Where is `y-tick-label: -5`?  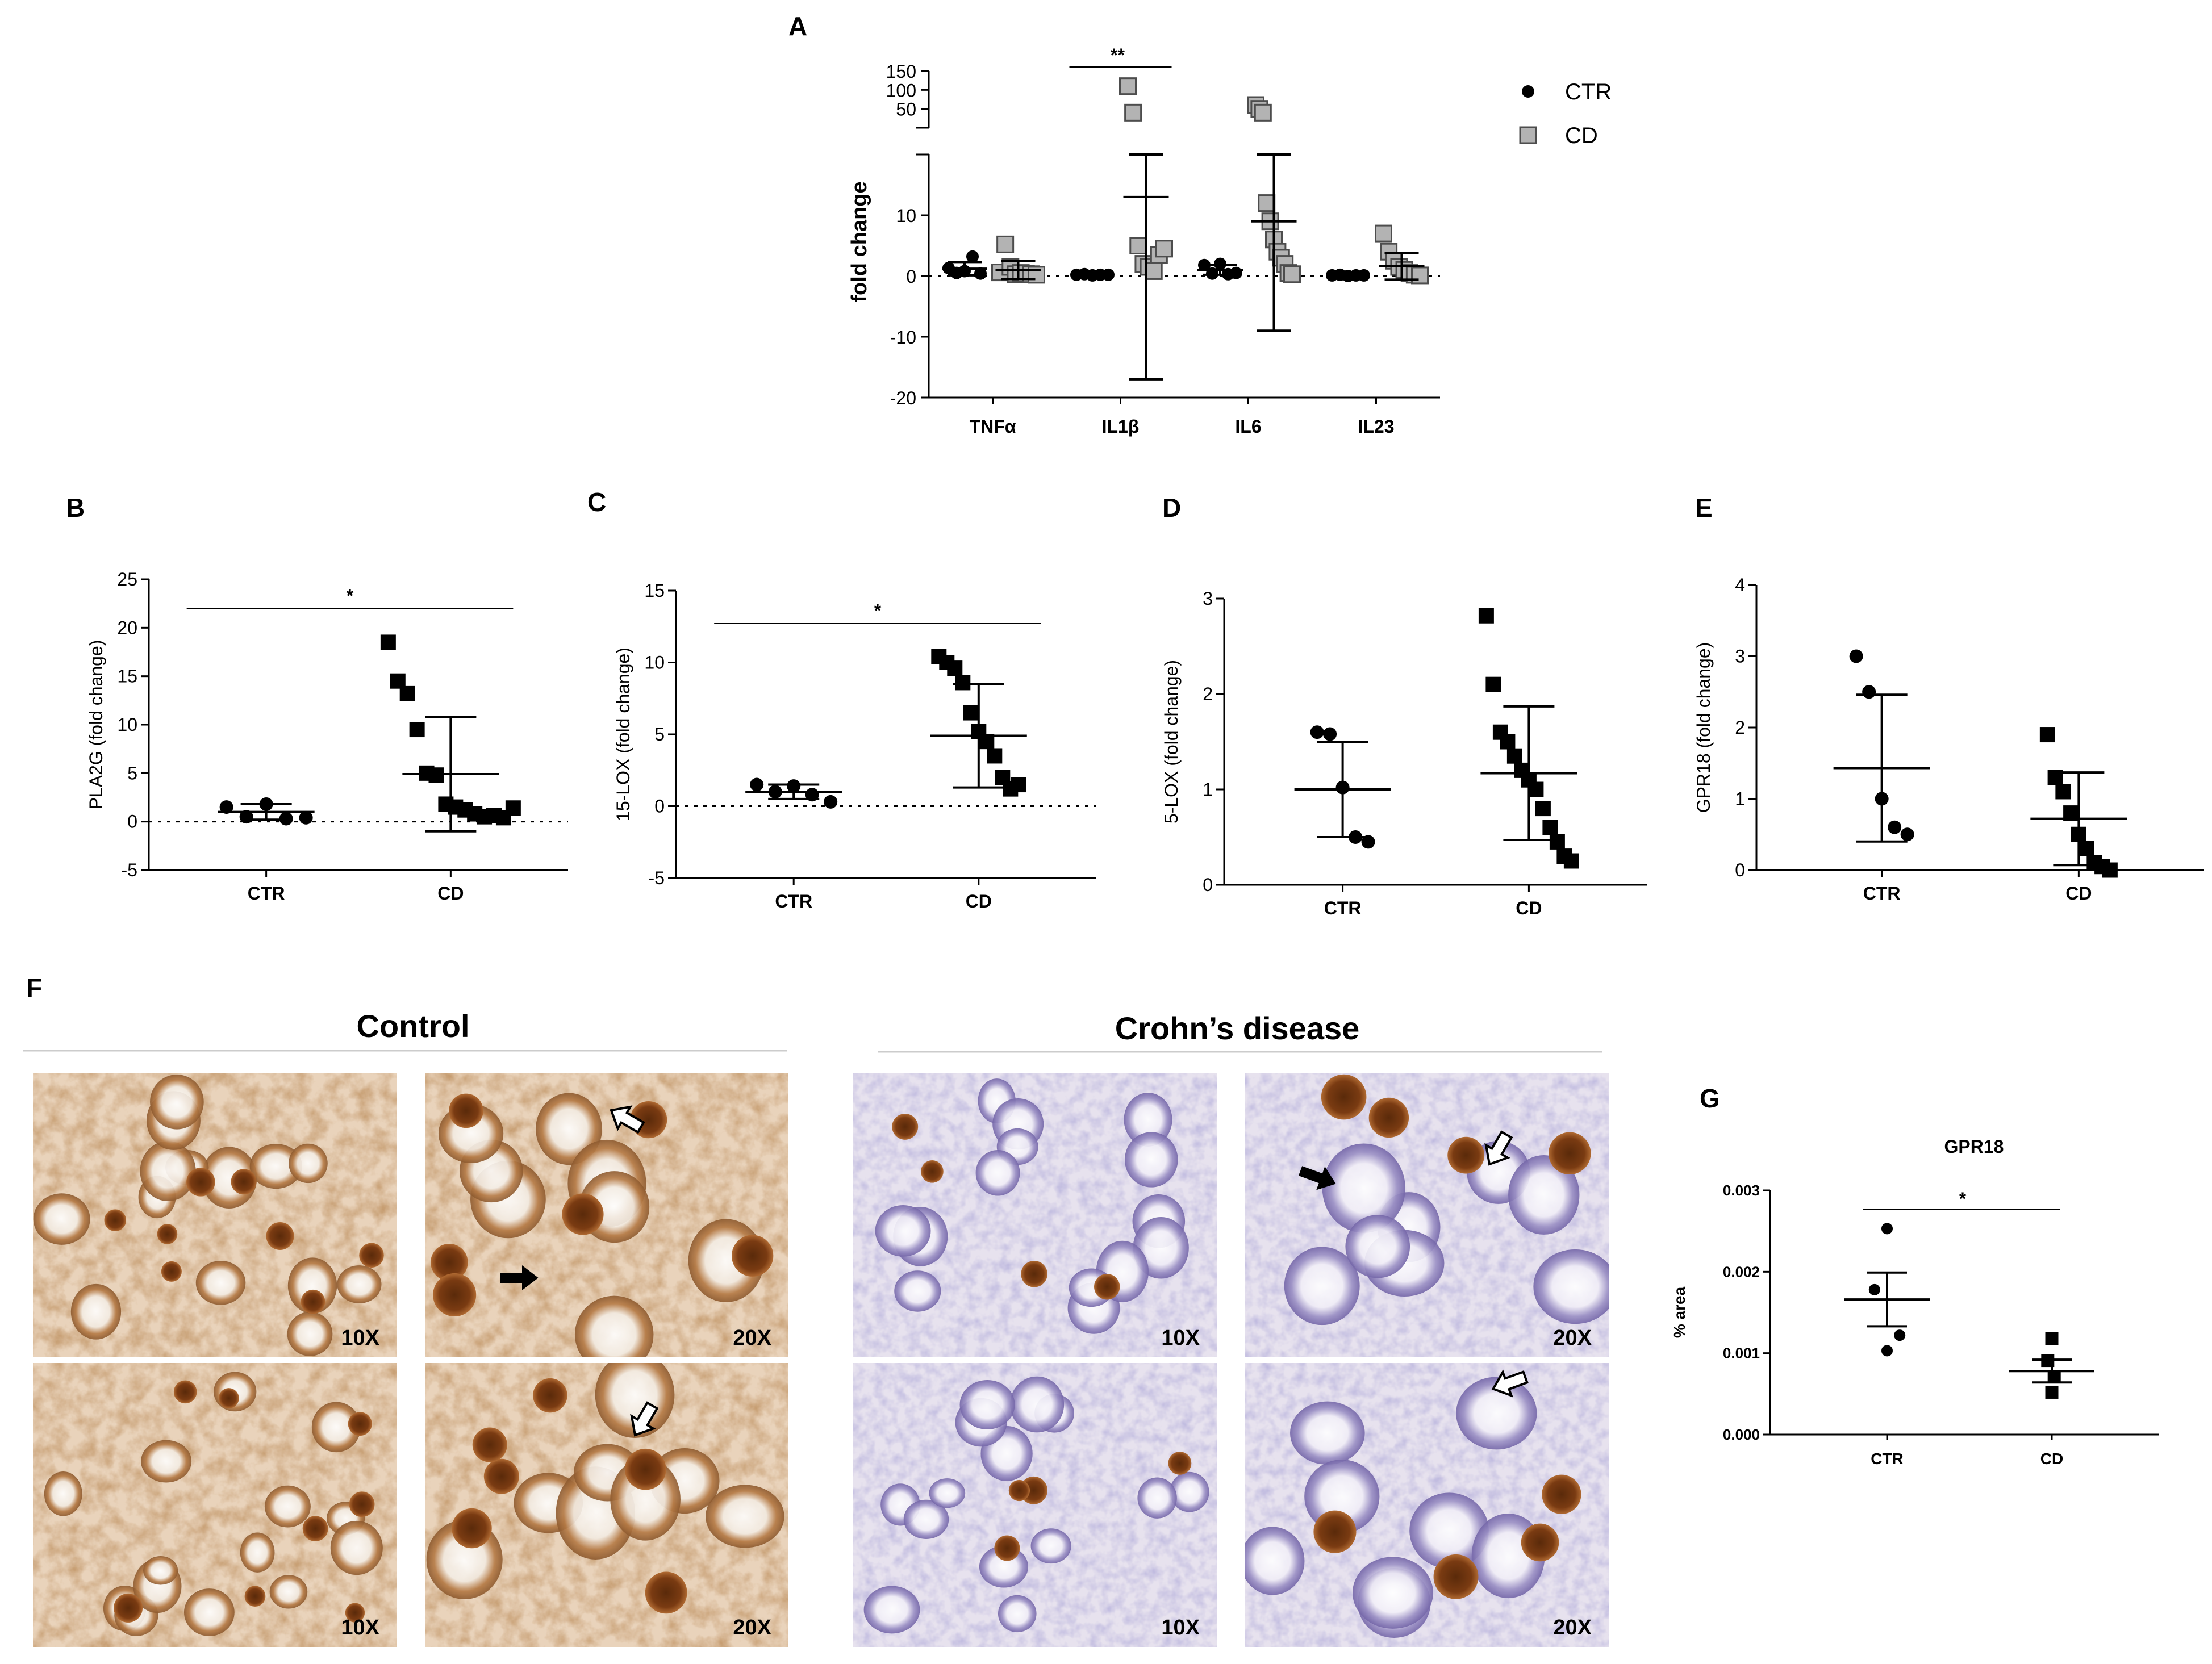 y-tick-label: -5 is located at coordinates (657, 878).